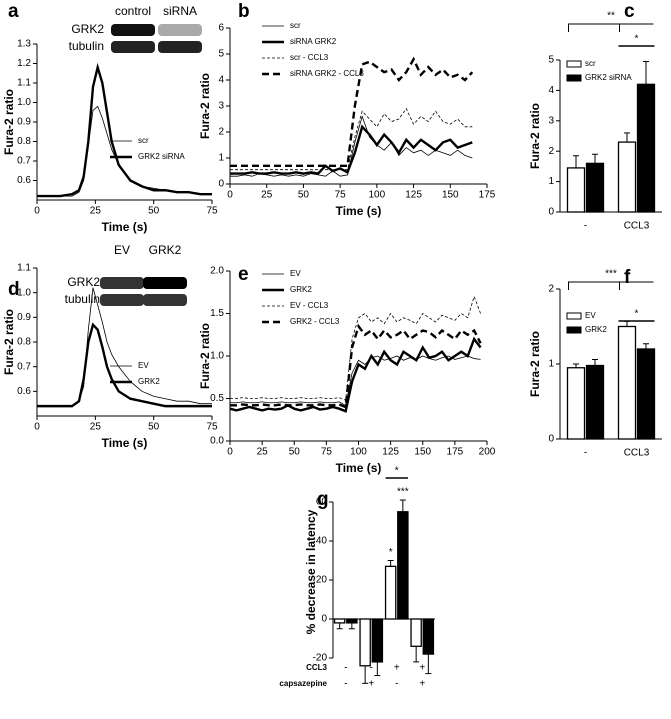 The image size is (671, 719). Describe the element at coordinates (217, 441) in the screenshot. I see `y-tick-label: 0.0` at that location.